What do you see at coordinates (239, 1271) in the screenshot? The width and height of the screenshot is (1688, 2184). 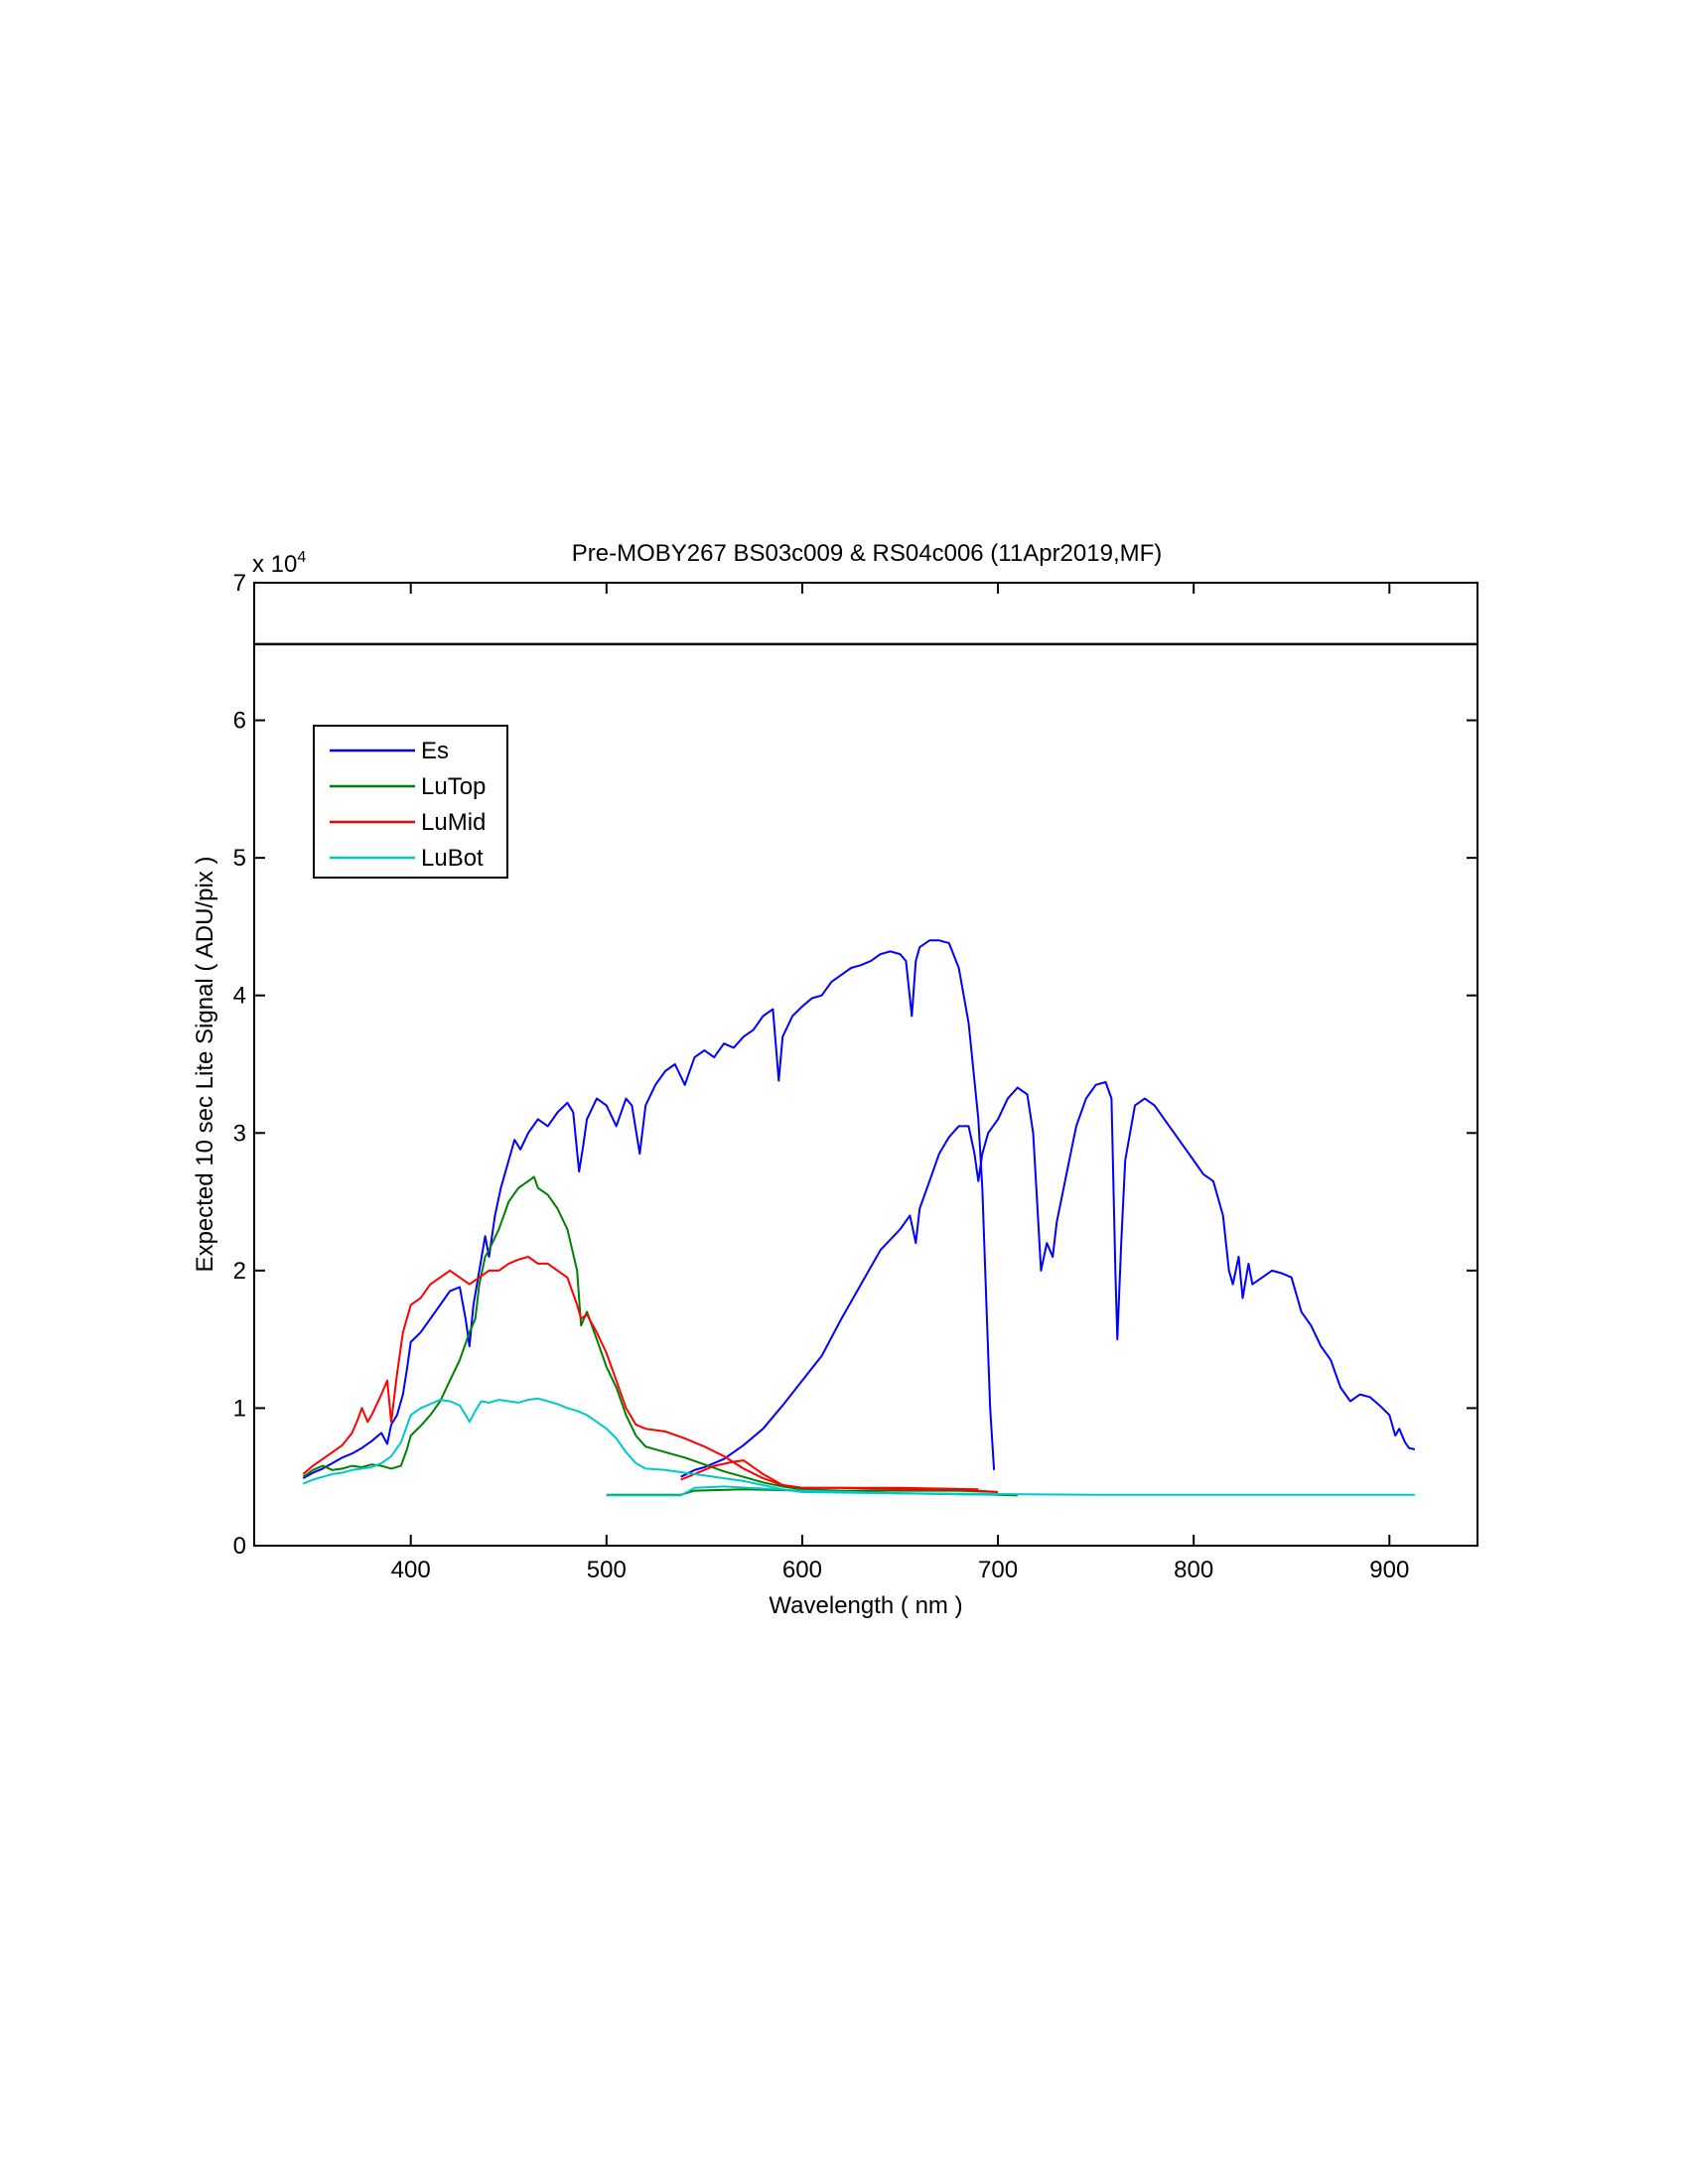 I see `y-tick-label: 2` at bounding box center [239, 1271].